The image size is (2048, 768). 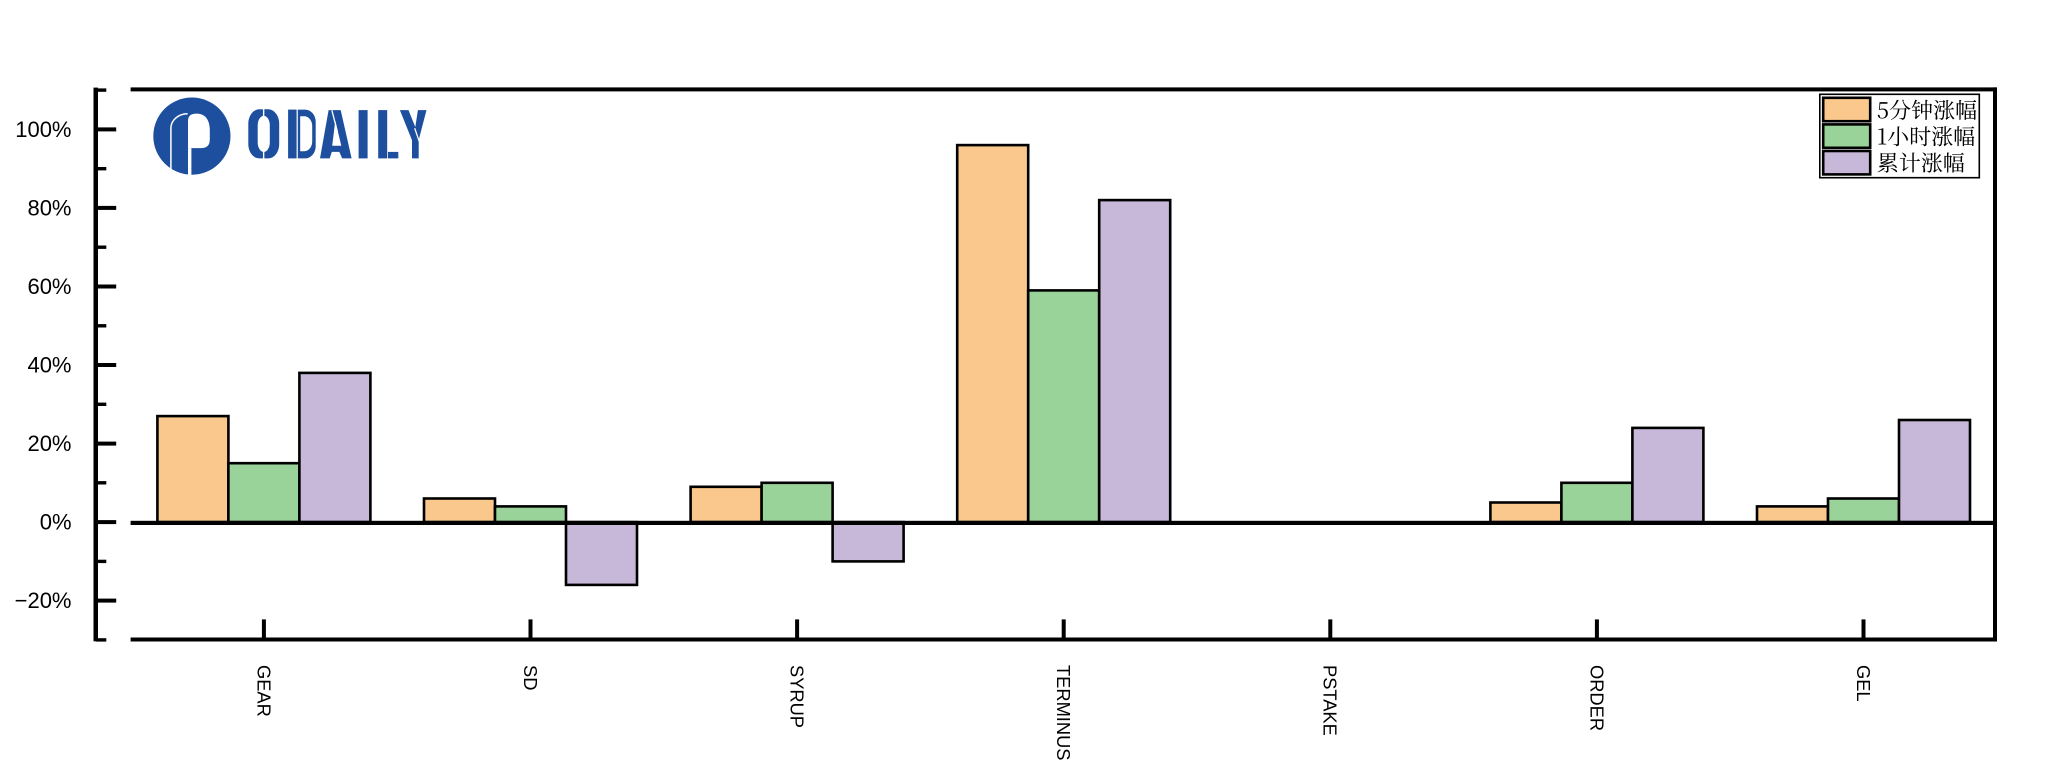 I want to click on svg-text: 40%, so click(x=49, y=364).